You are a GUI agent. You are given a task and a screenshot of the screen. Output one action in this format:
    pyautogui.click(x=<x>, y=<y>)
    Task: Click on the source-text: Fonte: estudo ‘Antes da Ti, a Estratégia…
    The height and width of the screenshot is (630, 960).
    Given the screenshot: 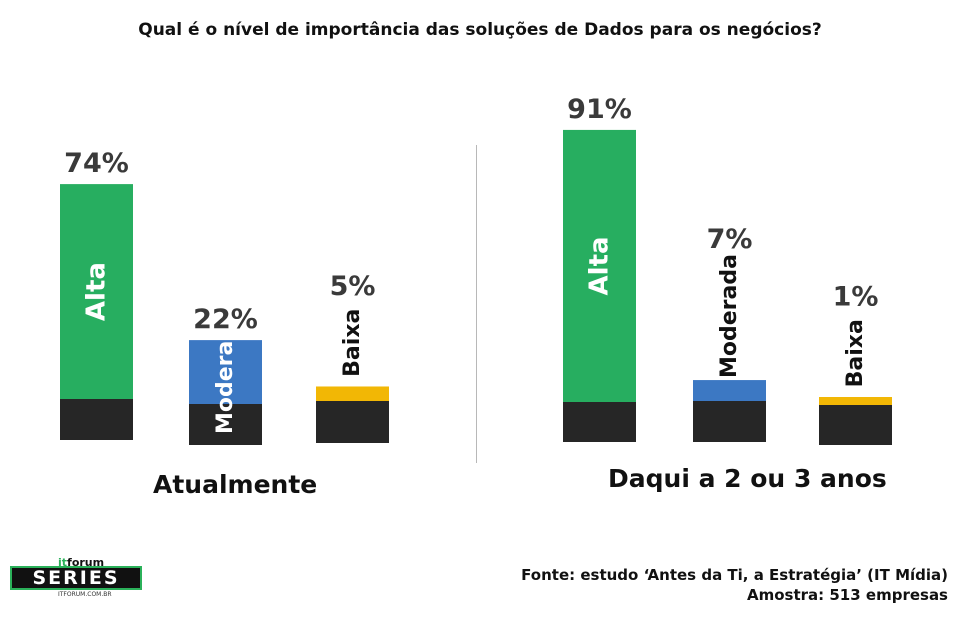 What is the action you would take?
    pyautogui.click(x=734, y=575)
    